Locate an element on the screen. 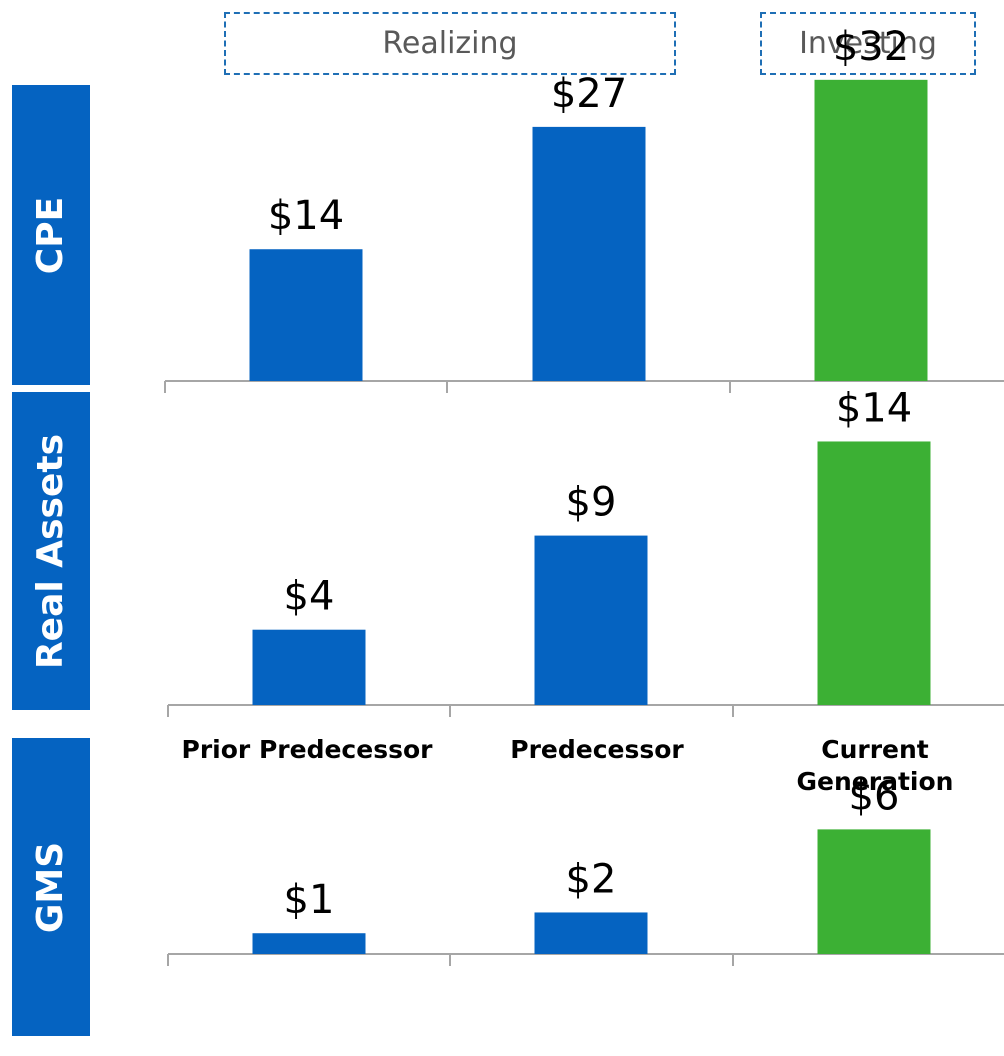 This screenshot has width=1004, height=1056. panel-label-gms: GMS is located at coordinates (51, 887).